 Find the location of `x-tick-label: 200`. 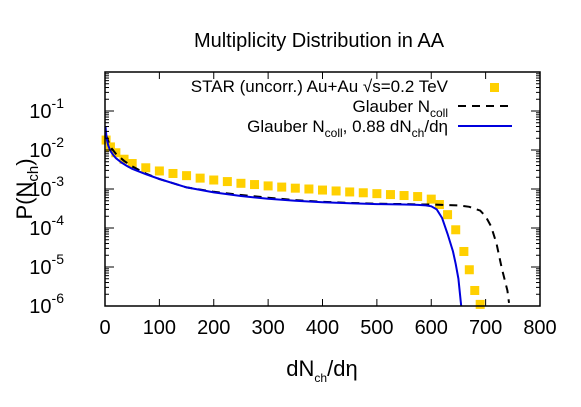

x-tick-label: 200 is located at coordinates (213, 328).